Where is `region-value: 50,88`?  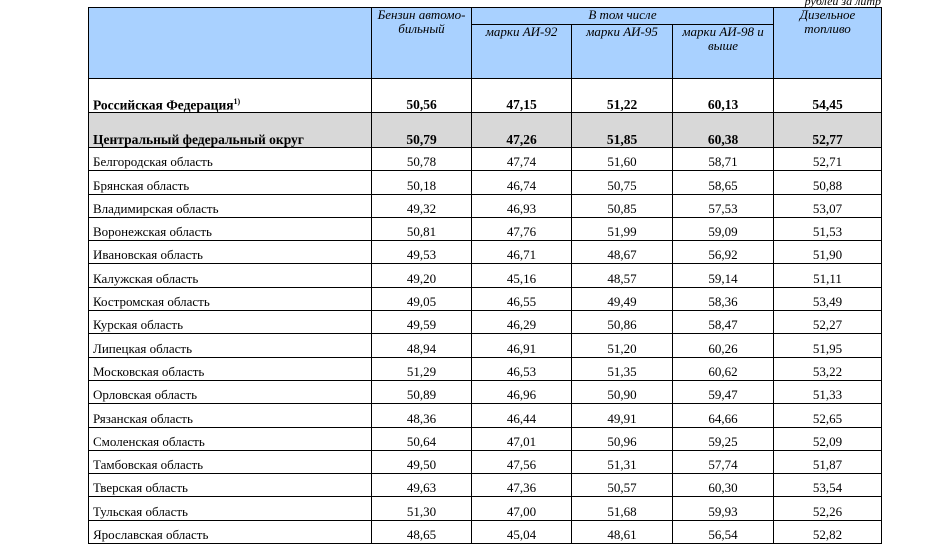 region-value: 50,88 is located at coordinates (828, 182).